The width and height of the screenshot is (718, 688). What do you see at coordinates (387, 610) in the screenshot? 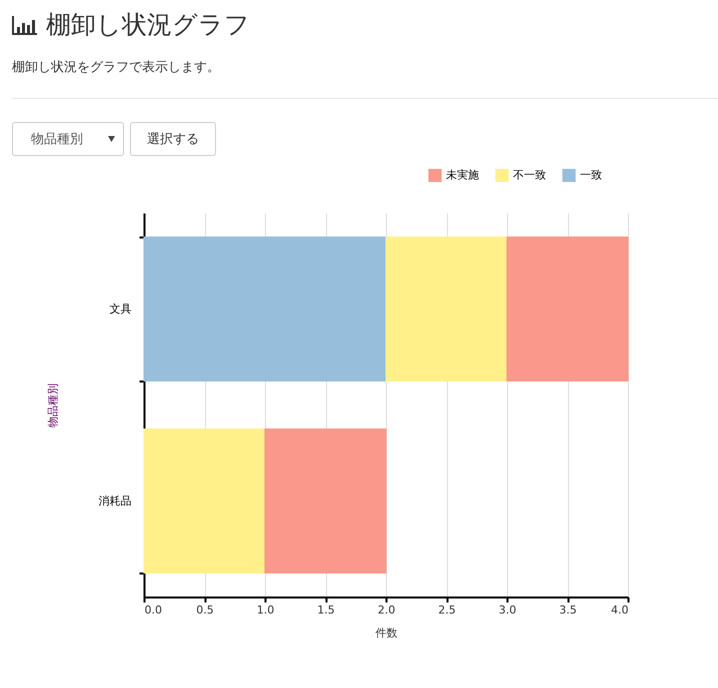
I see `x-tick-label: 2.0` at bounding box center [387, 610].